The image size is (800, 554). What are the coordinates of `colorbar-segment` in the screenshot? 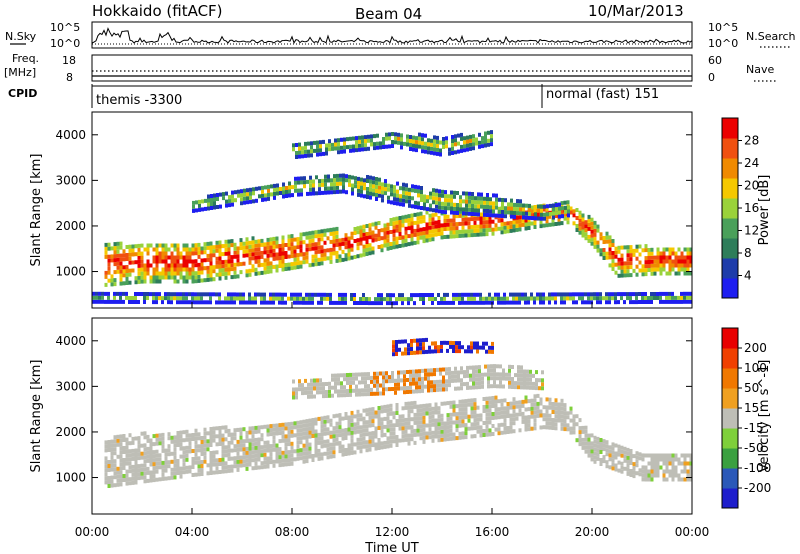 It's located at (730, 248).